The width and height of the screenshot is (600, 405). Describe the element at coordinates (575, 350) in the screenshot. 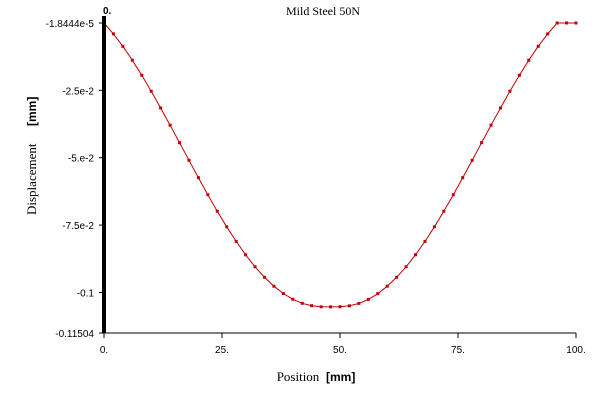

I see `x-tick-label: 100.` at that location.